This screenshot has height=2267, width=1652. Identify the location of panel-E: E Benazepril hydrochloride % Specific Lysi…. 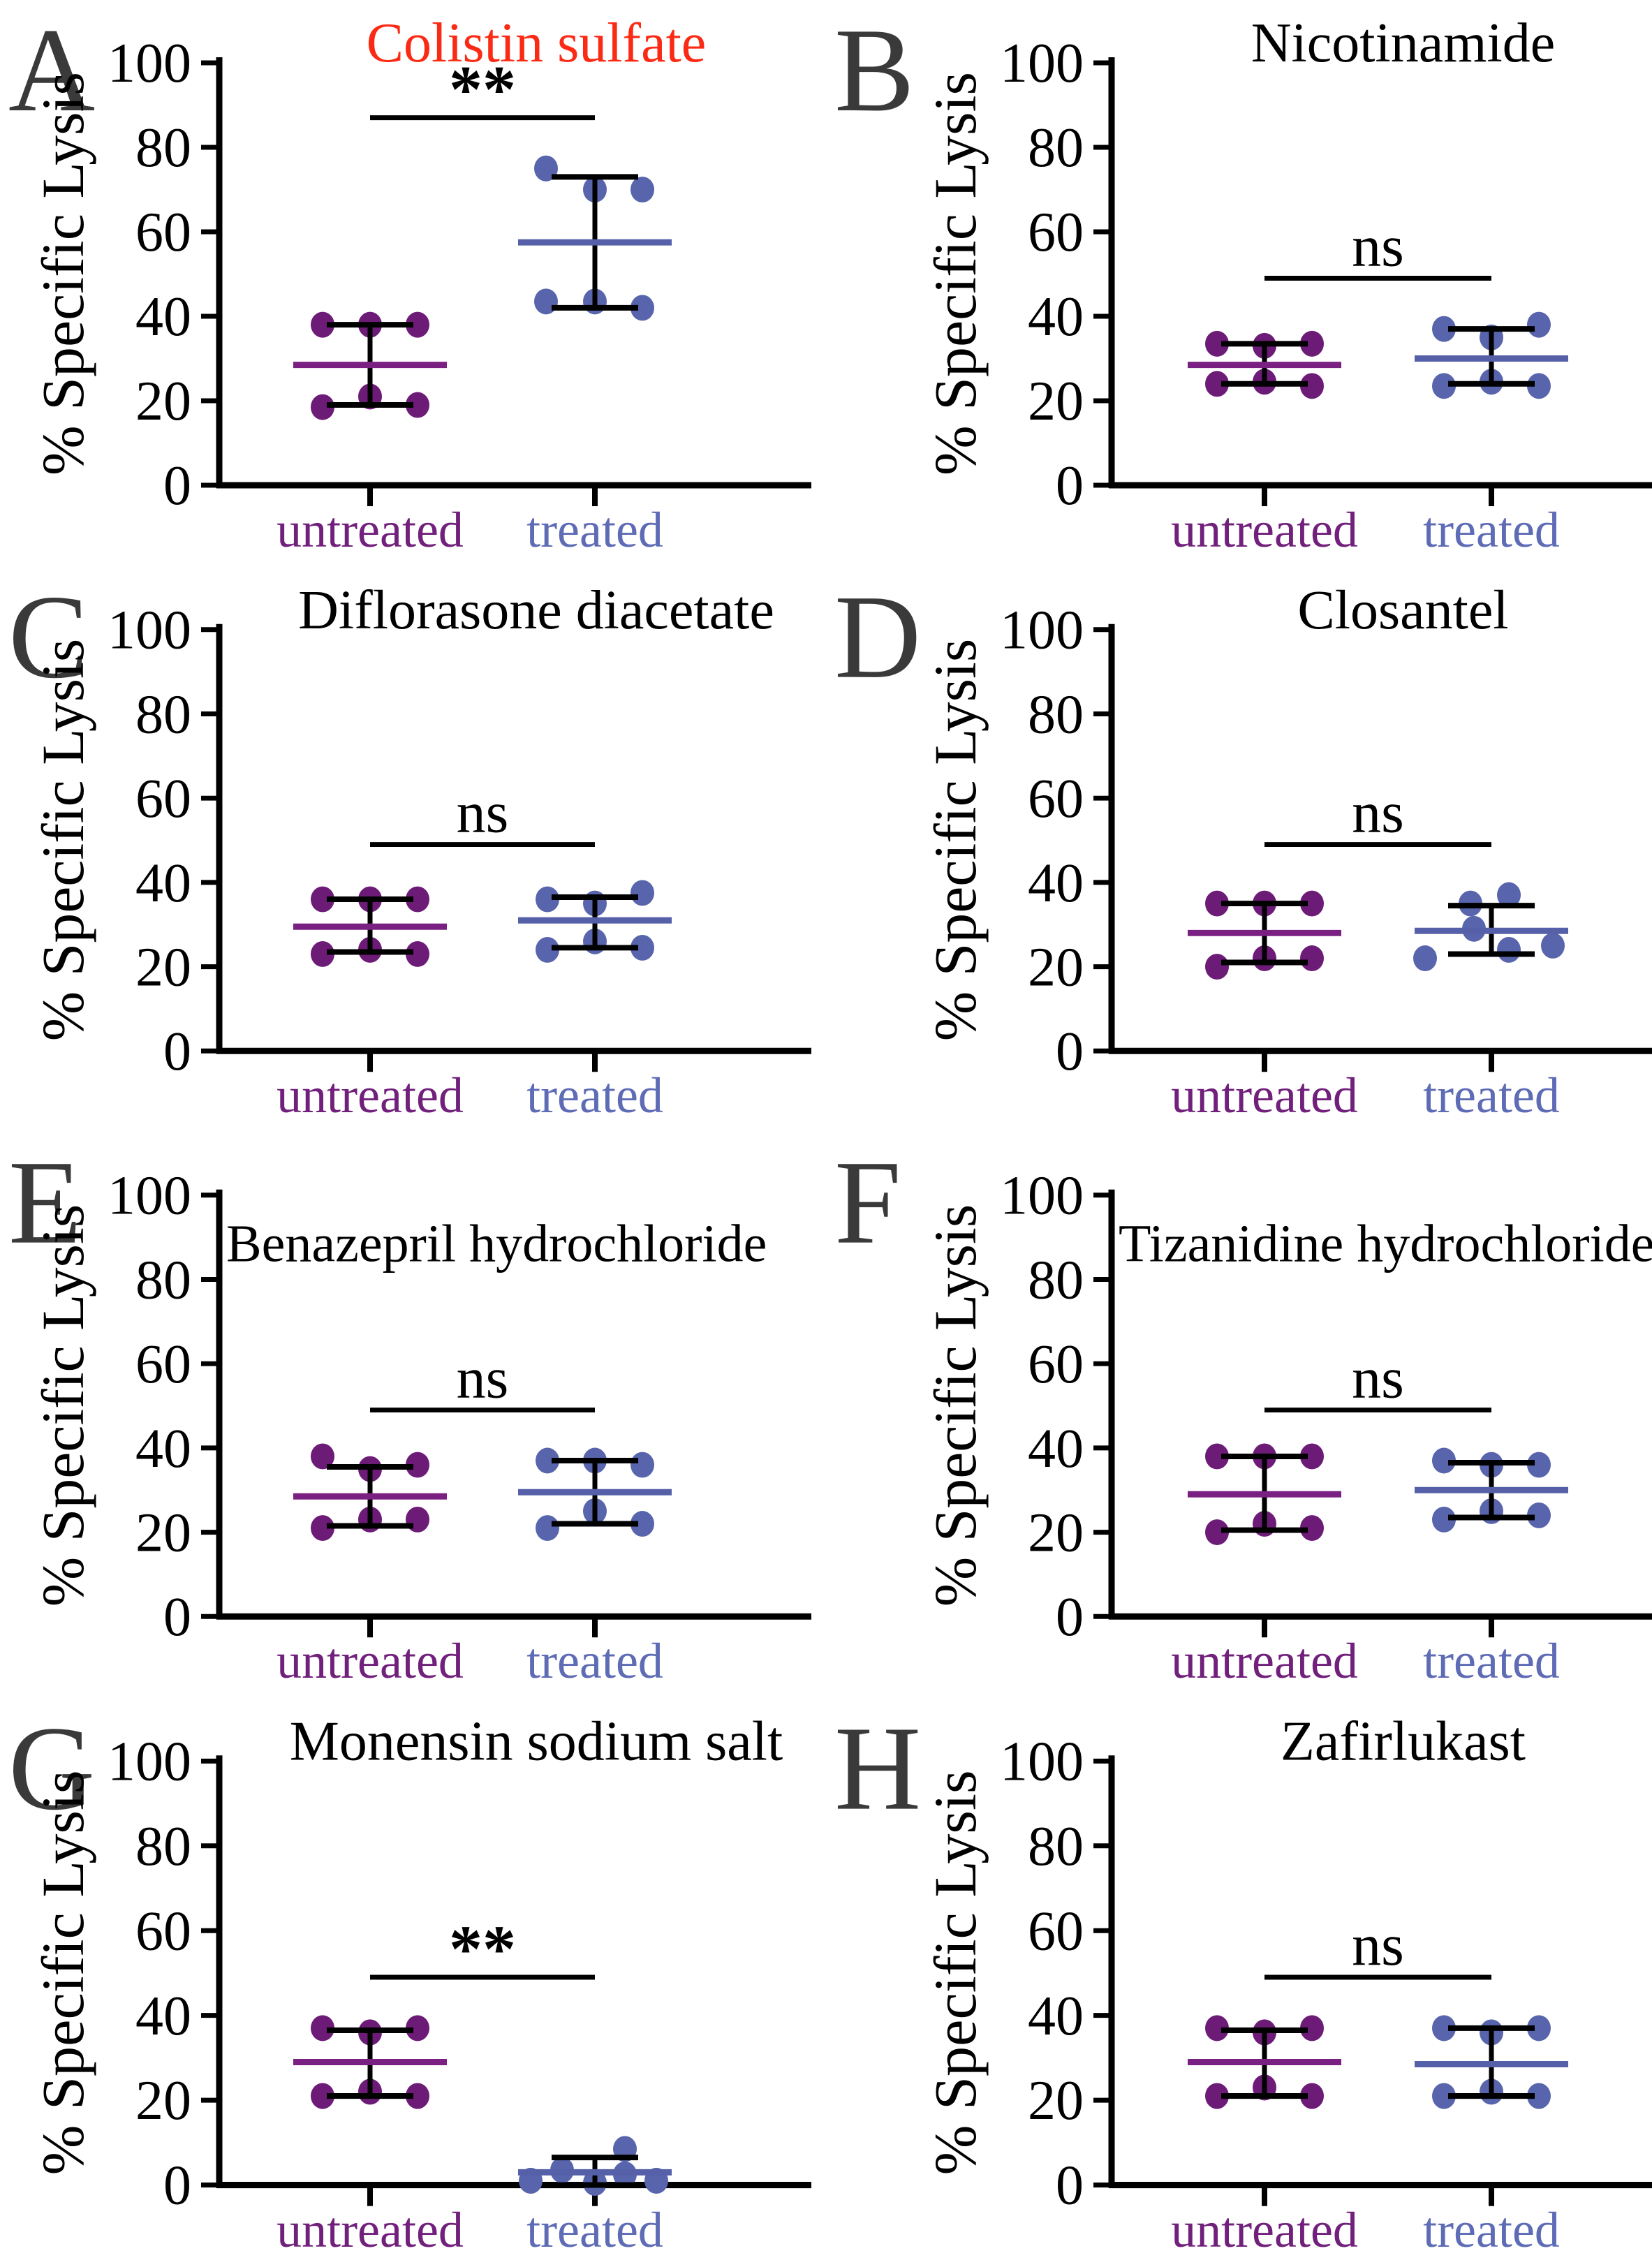
(413, 1415).